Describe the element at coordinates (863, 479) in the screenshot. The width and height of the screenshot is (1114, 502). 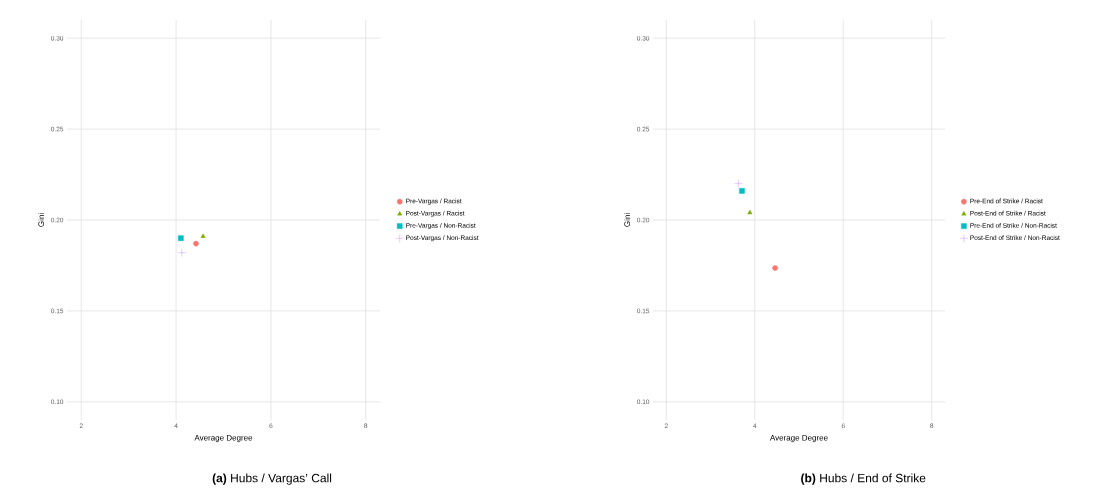
I see `text: (b) Hubs / End of Strike` at that location.